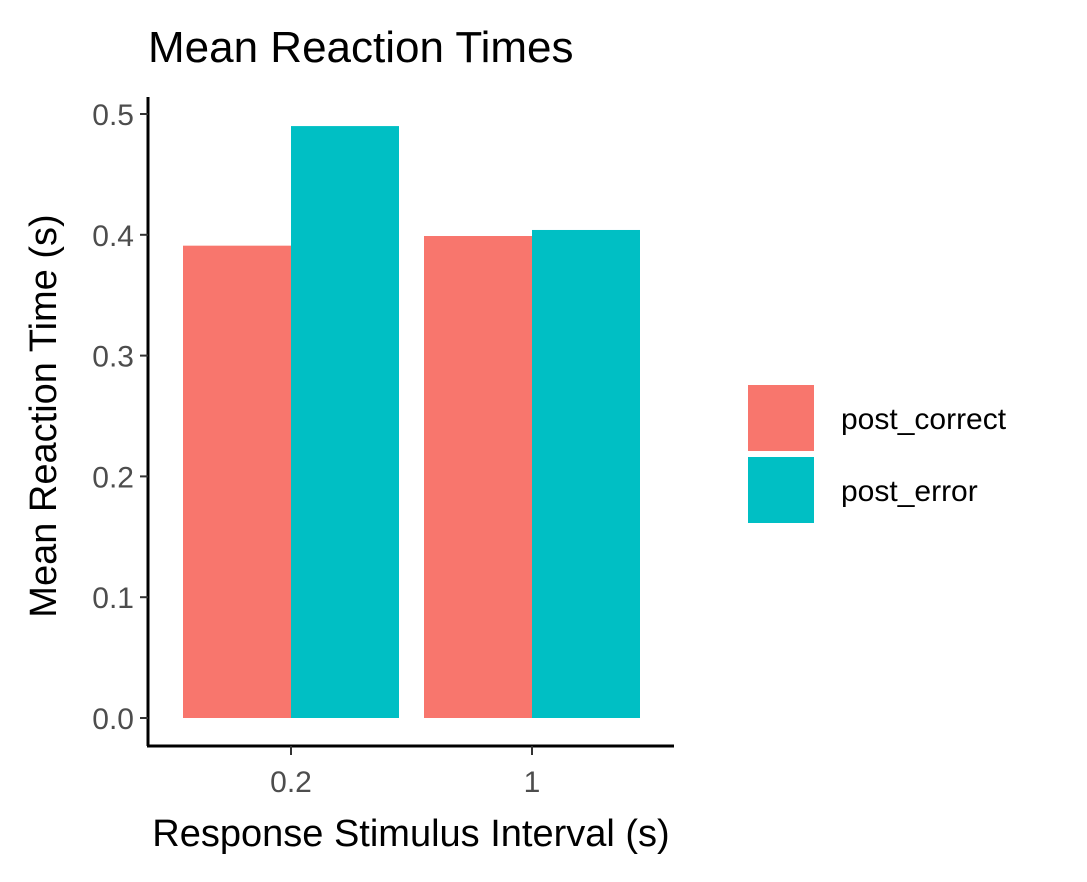 The width and height of the screenshot is (1087, 882). Describe the element at coordinates (781, 490) in the screenshot. I see `legend-key-post_error` at that location.